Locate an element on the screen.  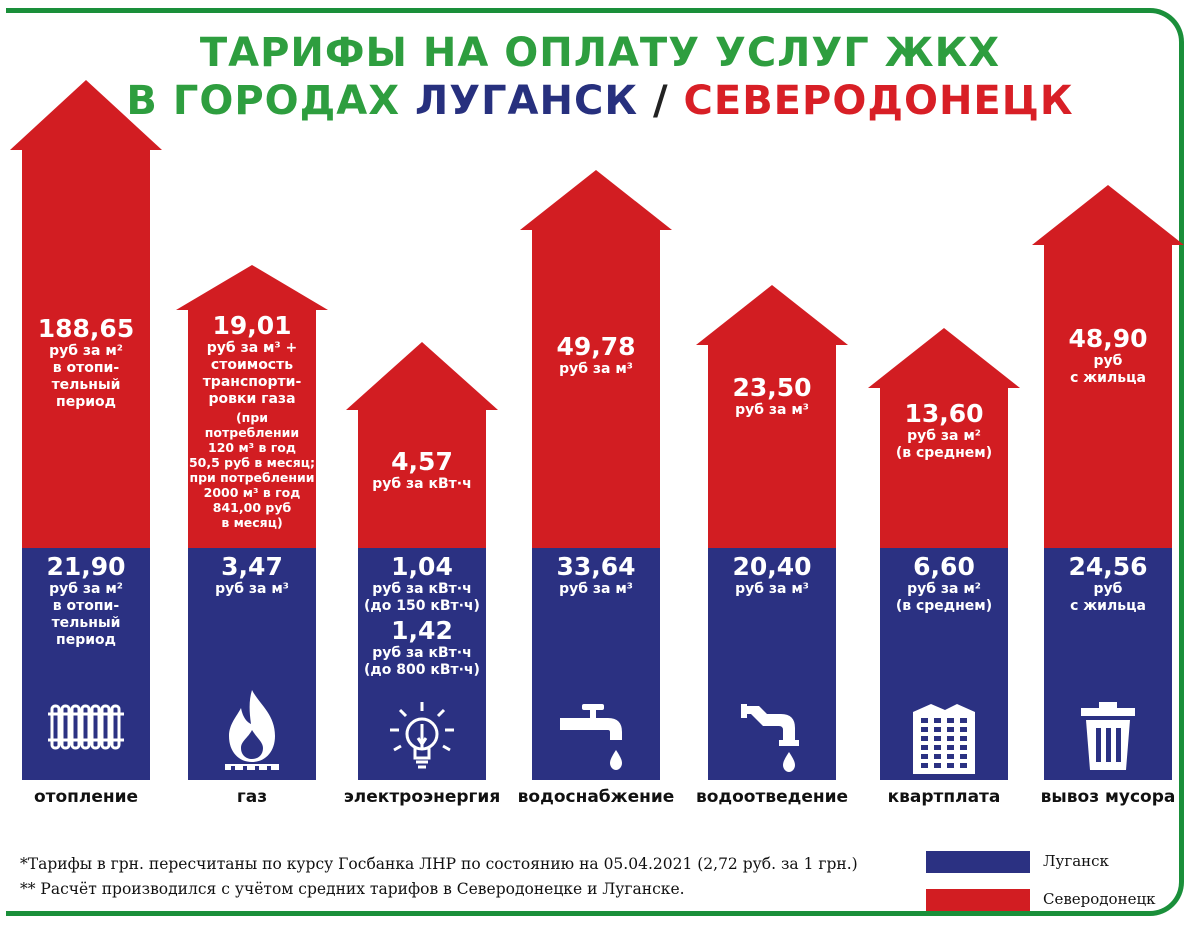
apartment-building-icon is located at coordinates (944, 740).